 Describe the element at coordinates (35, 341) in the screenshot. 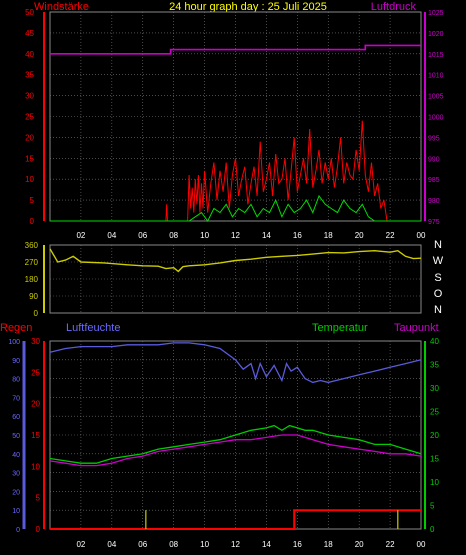

I see `rain-axis-tick: 30` at that location.